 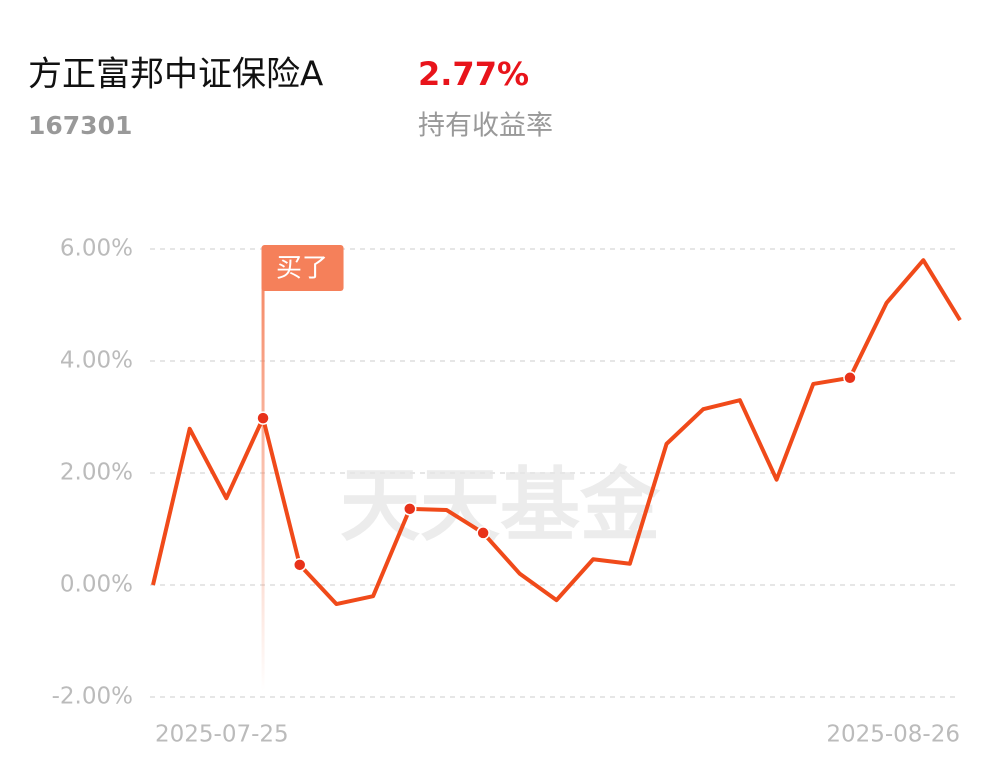 I want to click on y-tick-label: 2.00%, so click(x=96, y=473).